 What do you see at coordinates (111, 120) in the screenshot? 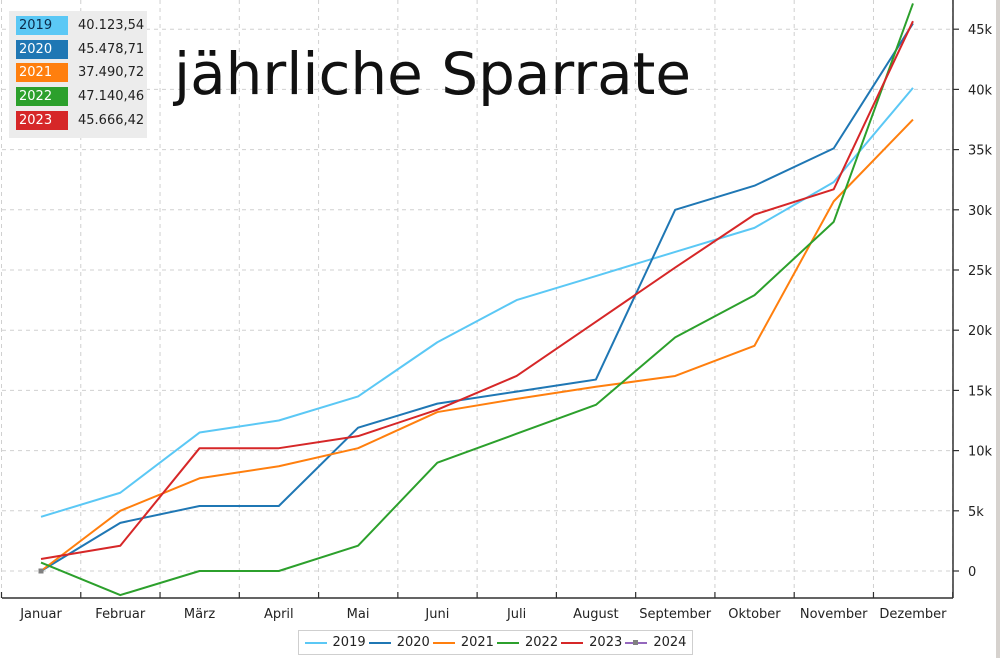
I see `year-total: 45.666,42` at bounding box center [111, 120].